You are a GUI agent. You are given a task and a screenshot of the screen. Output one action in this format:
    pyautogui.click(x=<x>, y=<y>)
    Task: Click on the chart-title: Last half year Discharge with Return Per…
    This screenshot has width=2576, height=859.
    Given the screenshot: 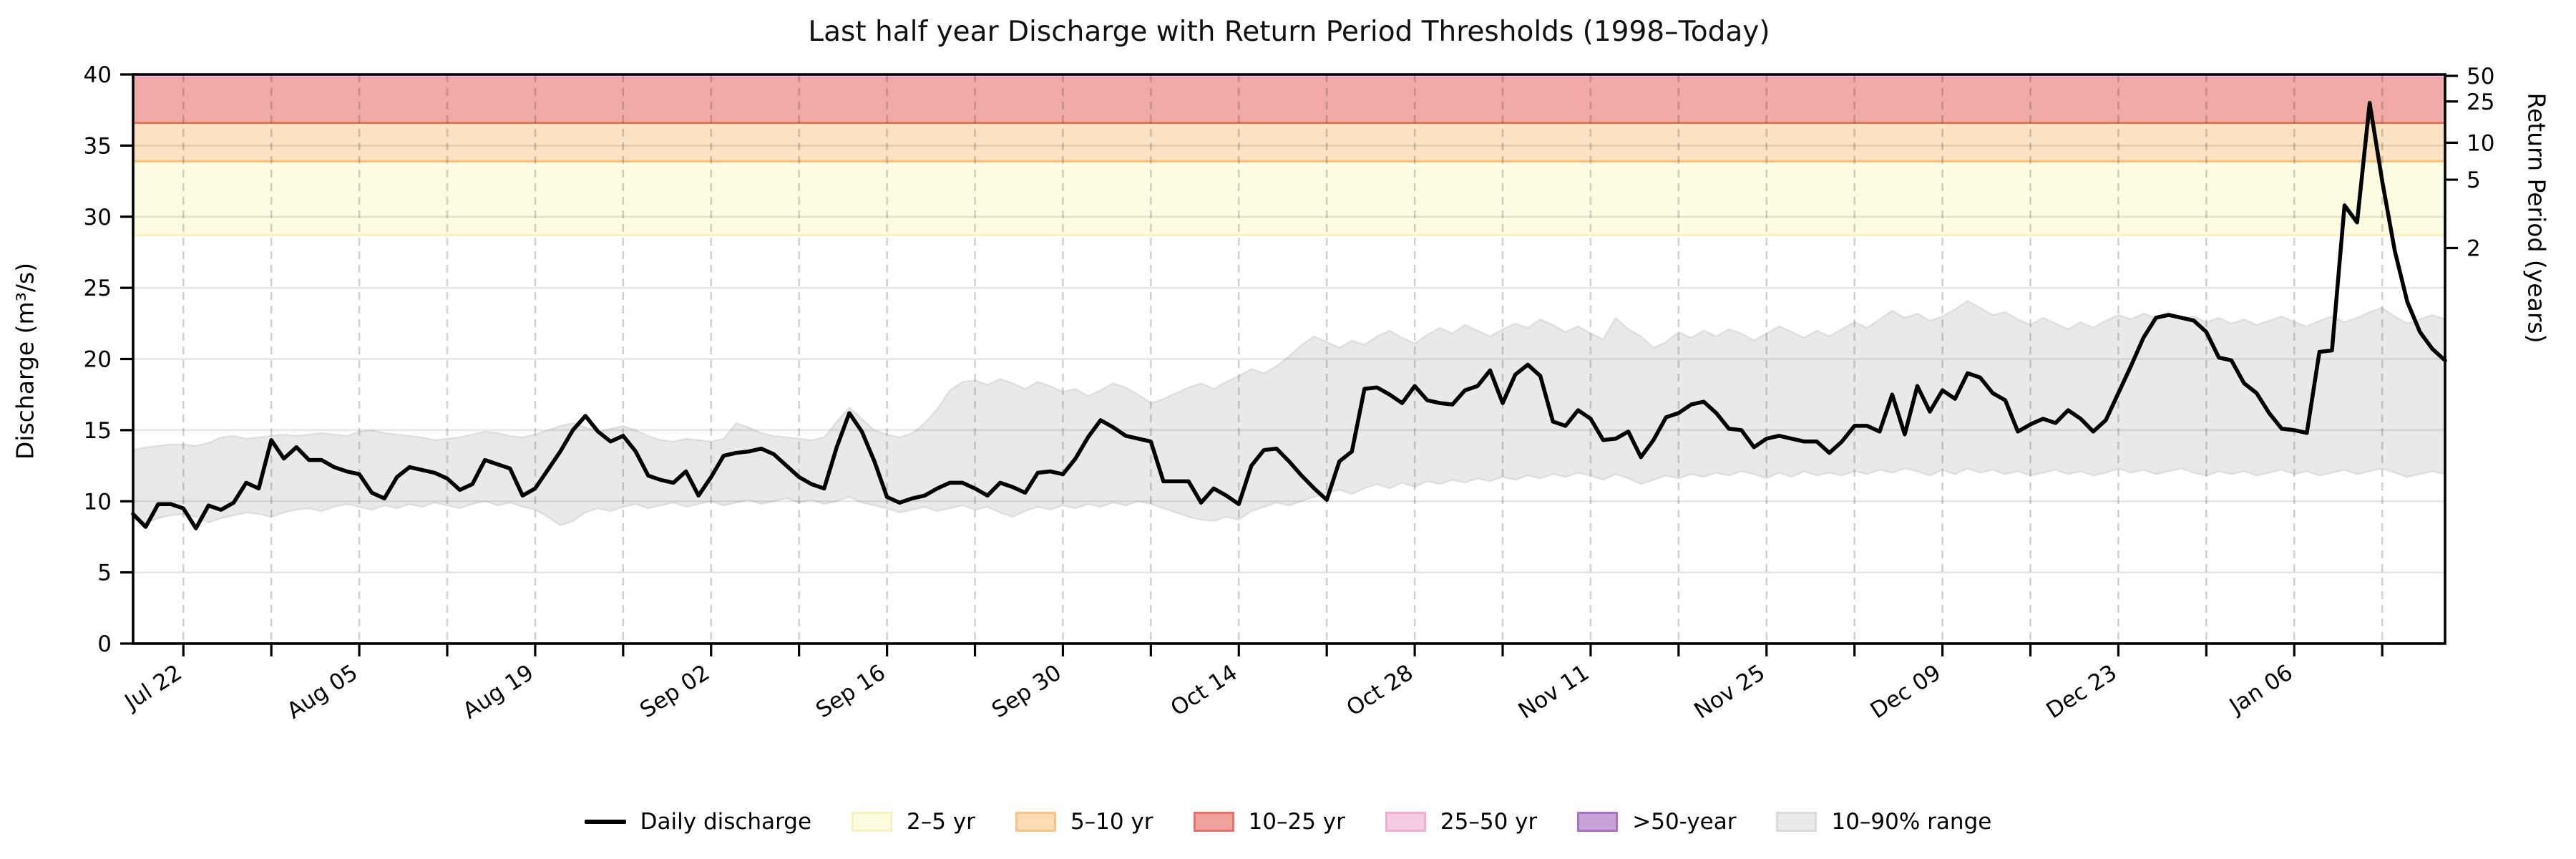 What is the action you would take?
    pyautogui.click(x=1289, y=32)
    